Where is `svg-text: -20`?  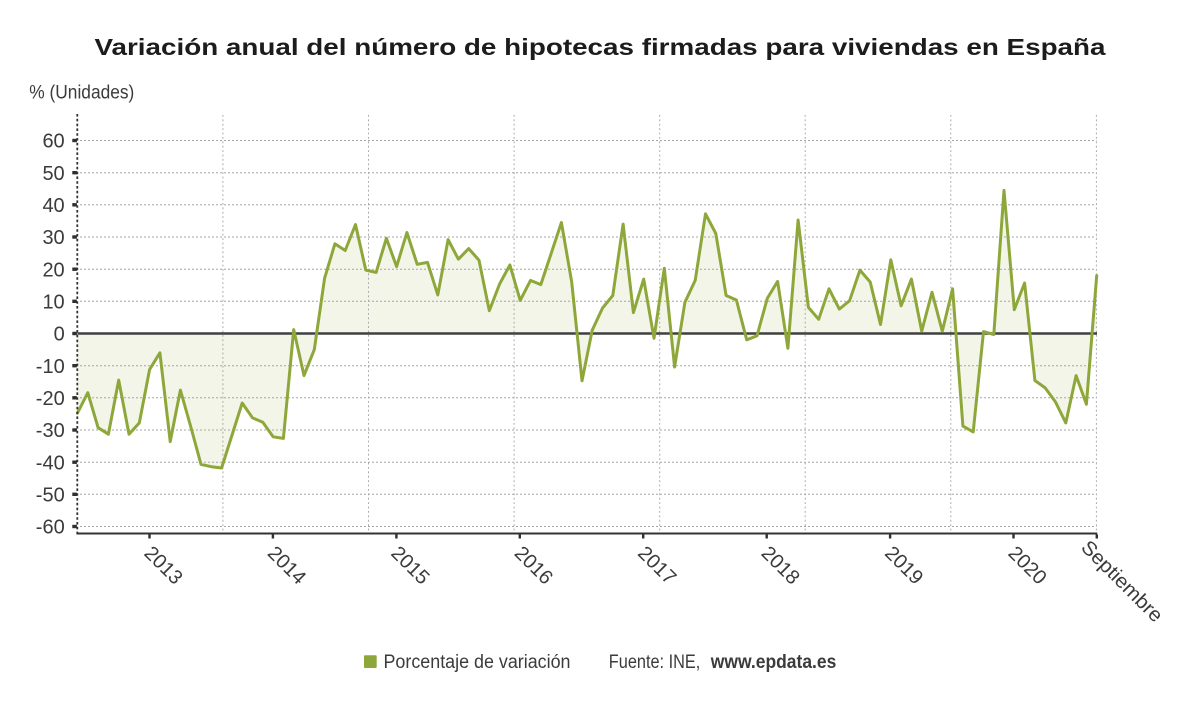 svg-text: -20 is located at coordinates (50, 399).